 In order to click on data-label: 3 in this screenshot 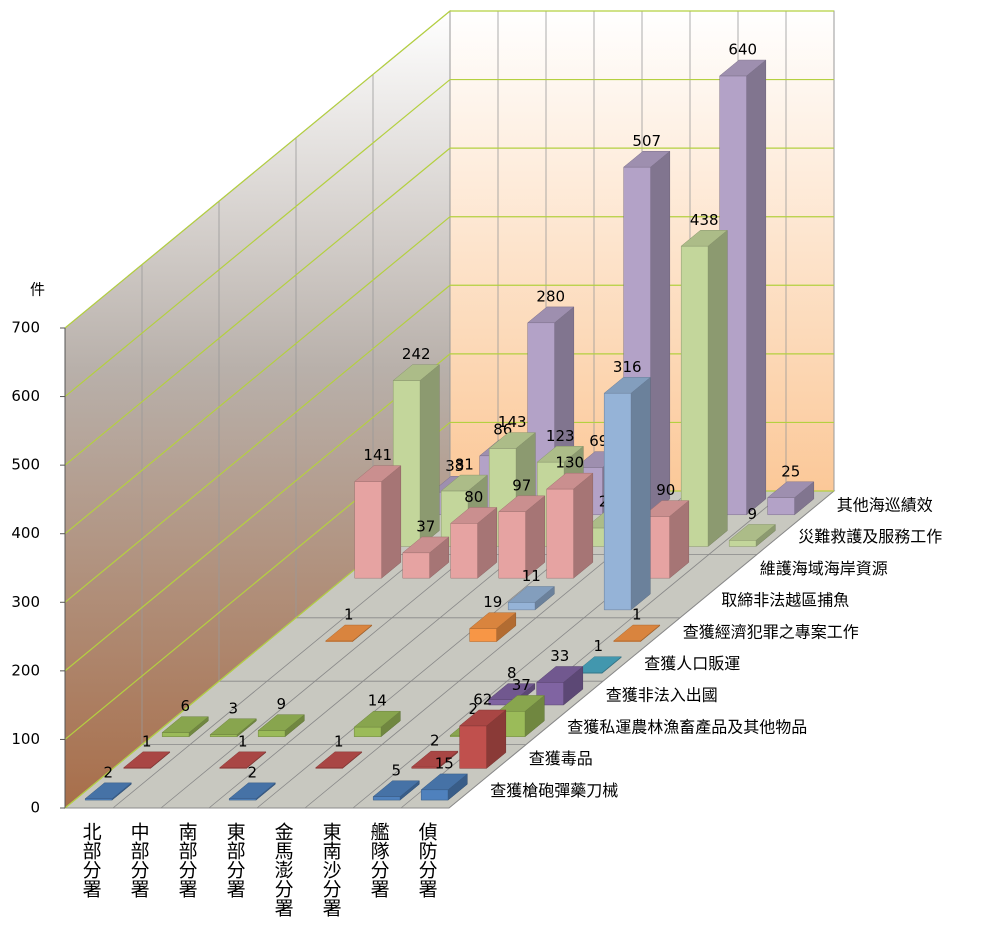, I will do `click(233, 708)`.